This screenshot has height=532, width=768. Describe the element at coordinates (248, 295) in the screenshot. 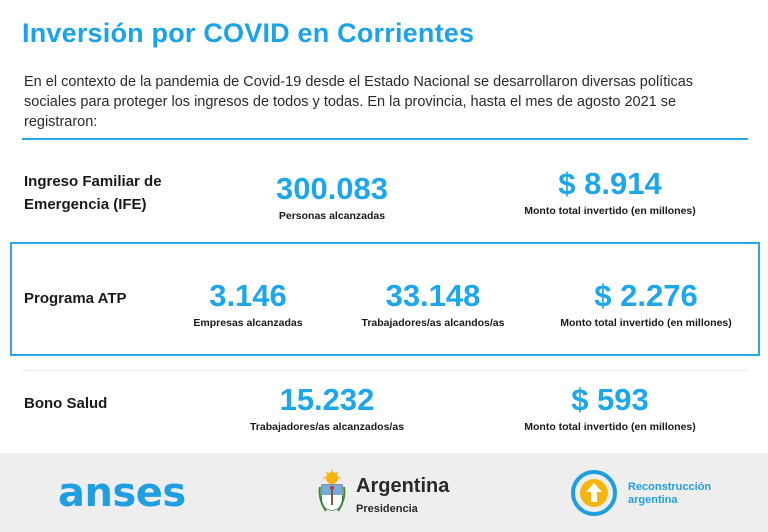

I see `stat-value: 3.146` at that location.